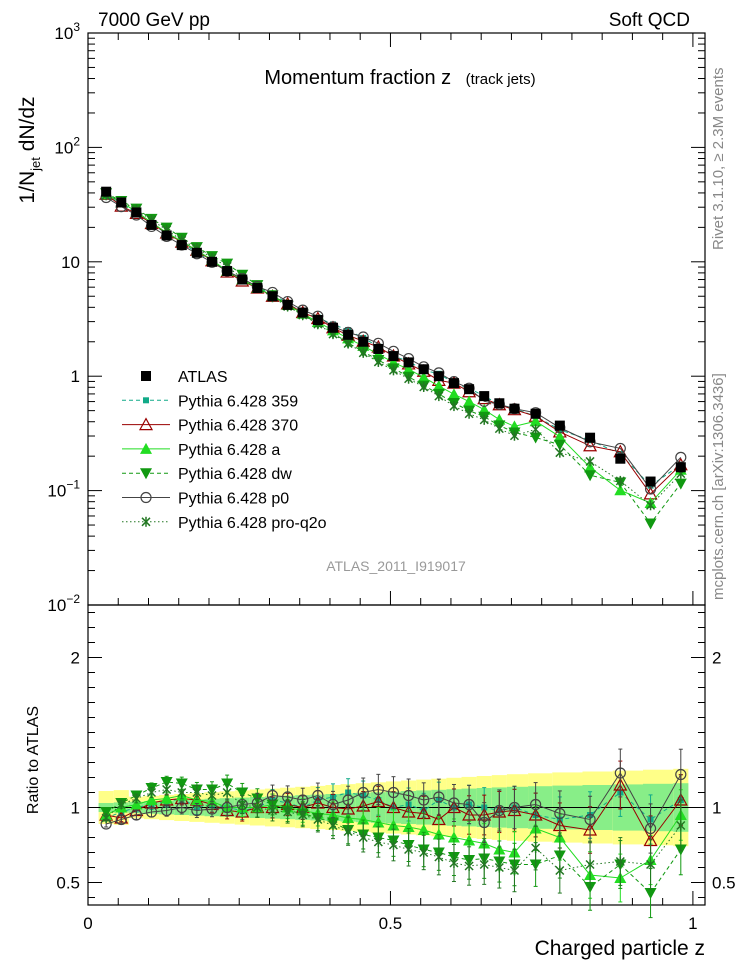 The width and height of the screenshot is (746, 972). Describe the element at coordinates (399, 78) in the screenshot. I see `chart-title: Momentum fraction z (track jets)` at that location.